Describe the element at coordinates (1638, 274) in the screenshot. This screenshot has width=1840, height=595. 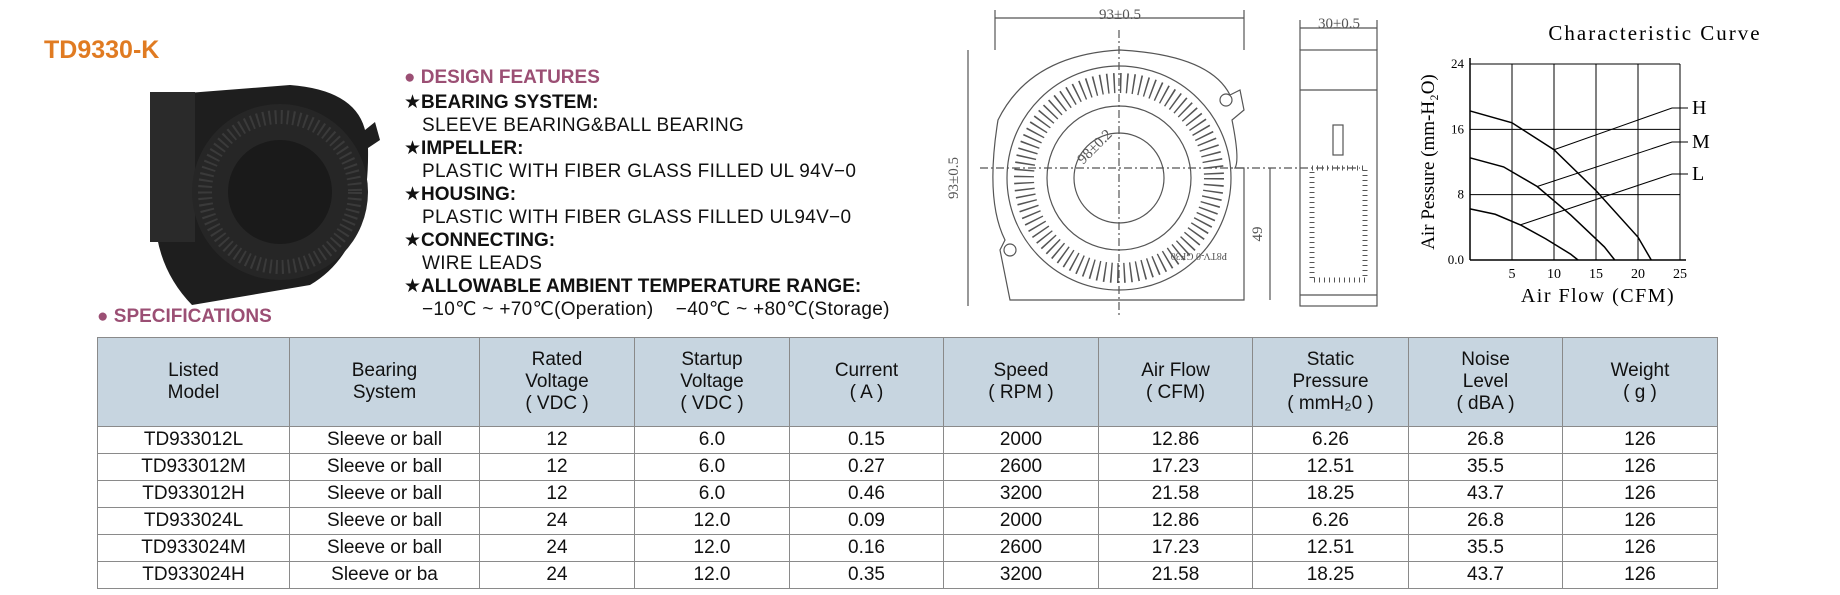
I see `x-tick-label: 20` at that location.